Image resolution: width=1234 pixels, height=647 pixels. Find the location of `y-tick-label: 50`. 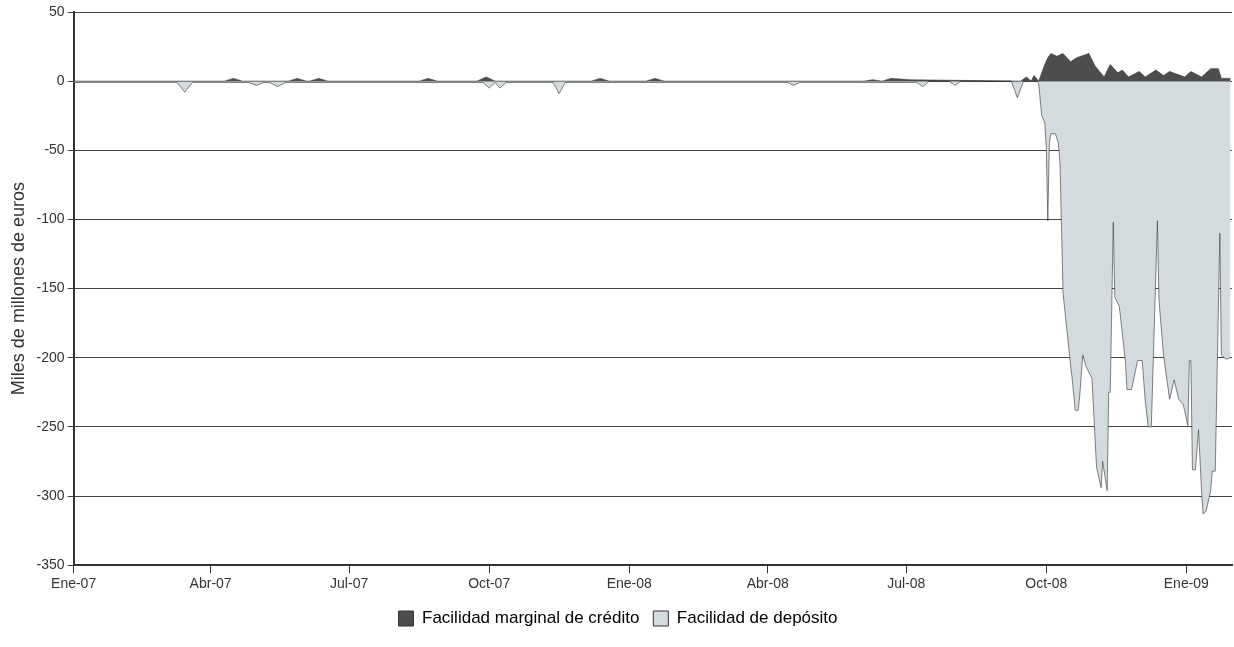

y-tick-label: 50 is located at coordinates (57, 10).